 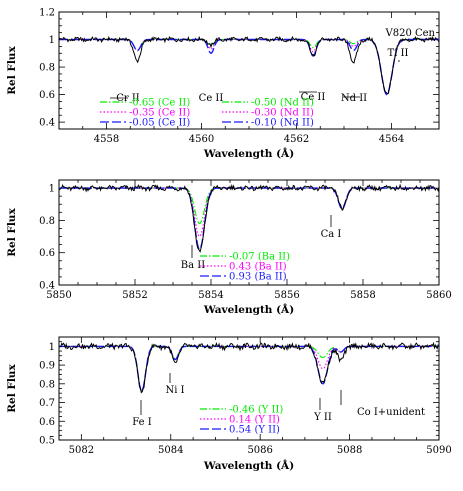 What do you see at coordinates (258, 267) in the screenshot?
I see `legend-entry: 0.43 (Ba II)` at bounding box center [258, 267].